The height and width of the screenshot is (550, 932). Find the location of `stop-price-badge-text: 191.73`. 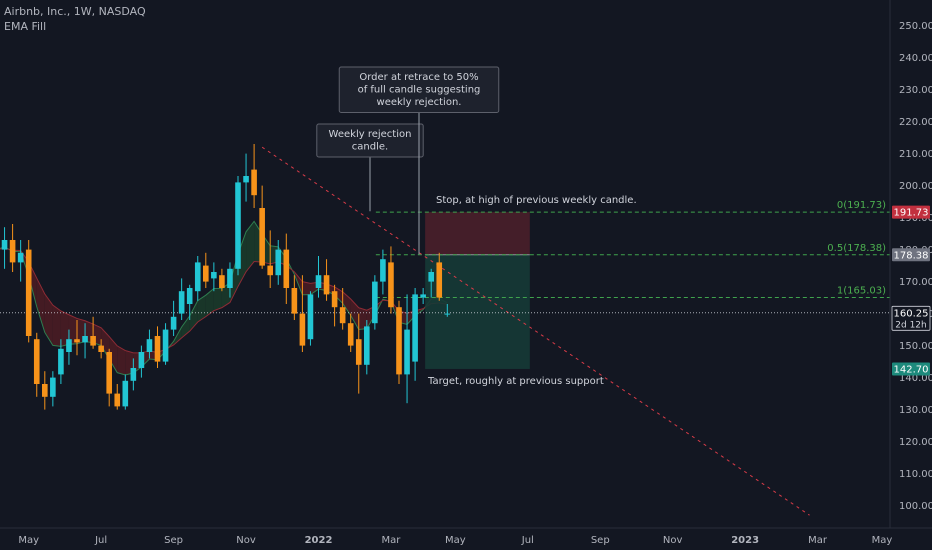

stop-price-badge-text: 191.73 is located at coordinates (911, 213).